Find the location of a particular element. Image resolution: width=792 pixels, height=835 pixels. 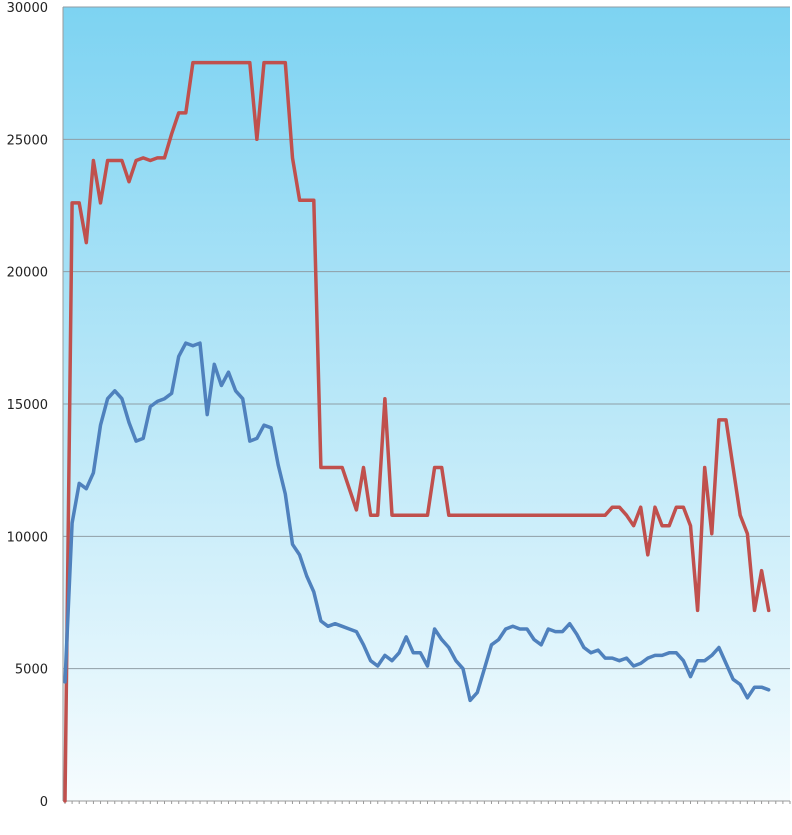

y-tick-label: 10000 is located at coordinates (27, 537).